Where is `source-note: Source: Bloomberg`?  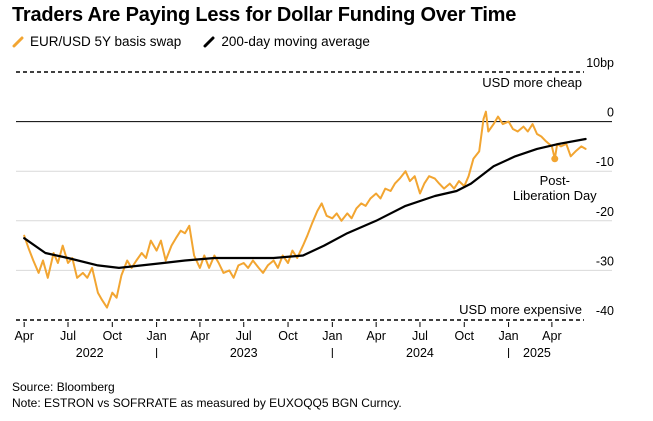 source-note: Source: Bloomberg is located at coordinates (63, 387).